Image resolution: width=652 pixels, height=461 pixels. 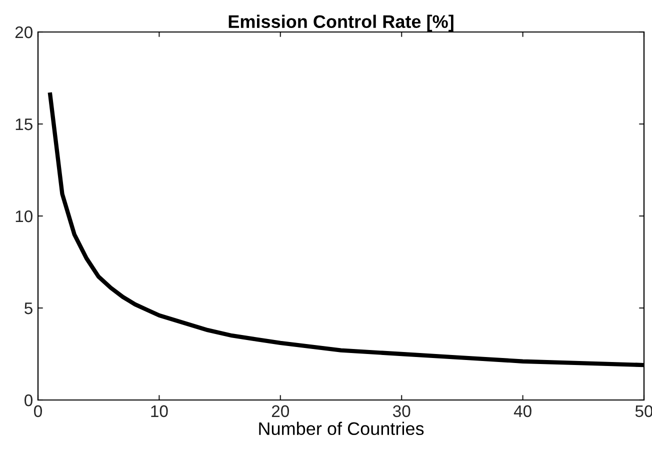 What do you see at coordinates (24, 124) in the screenshot?
I see `y-tick-label: 15` at bounding box center [24, 124].